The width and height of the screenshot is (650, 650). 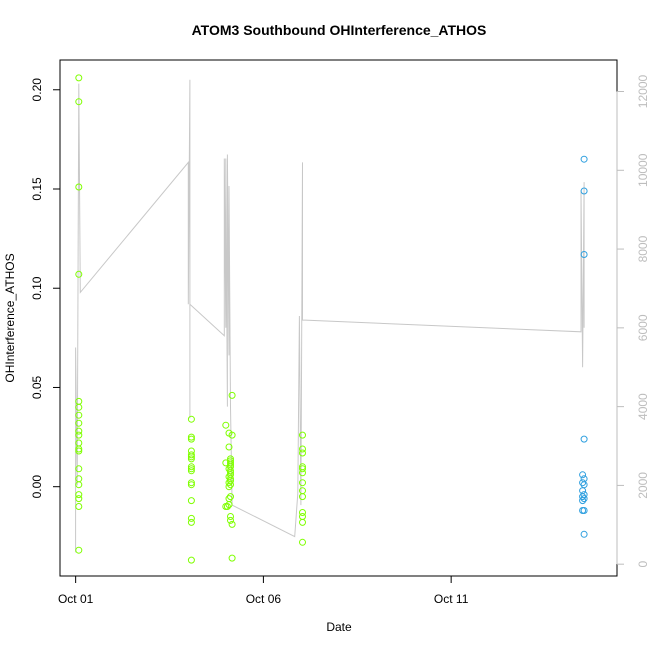 I want to click on y2-tick-label: 4000, so click(x=643, y=406).